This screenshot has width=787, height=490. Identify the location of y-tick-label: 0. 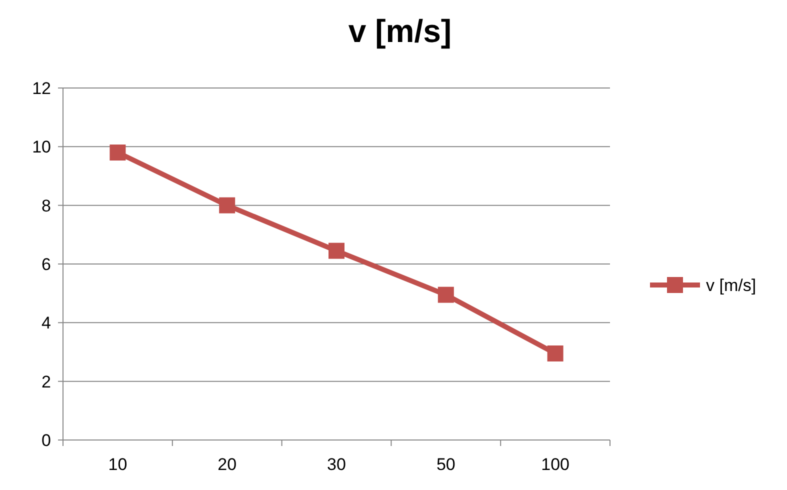
(46, 440).